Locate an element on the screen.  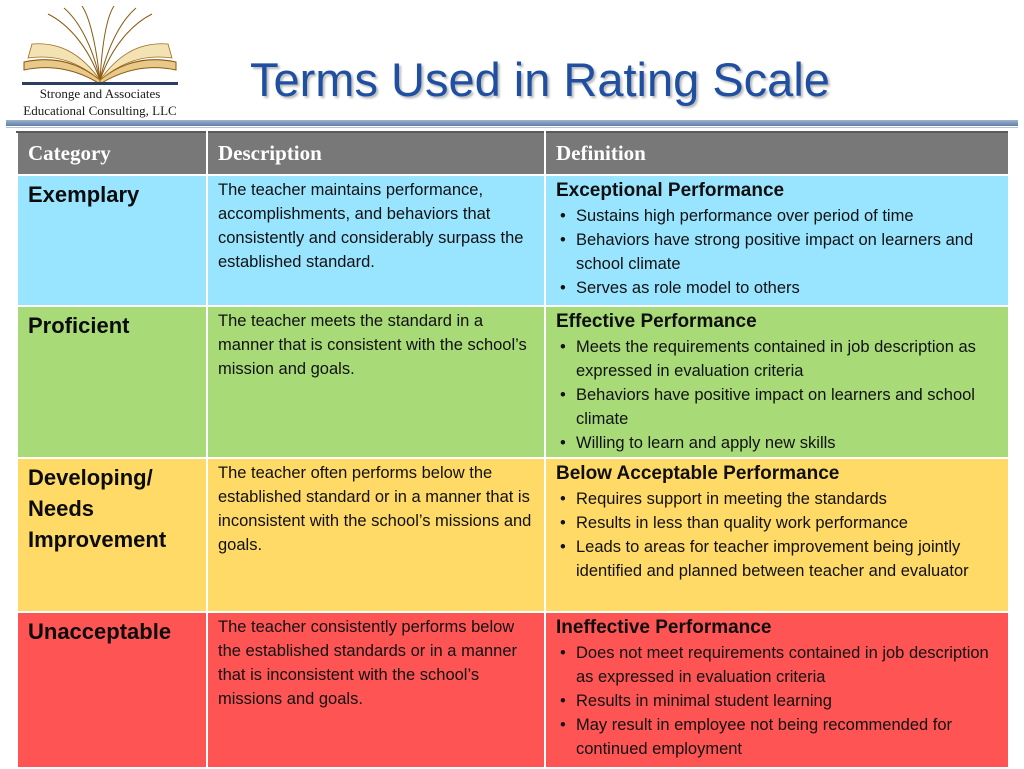
definition-title: Exceptional Performance is located at coordinates (670, 190).